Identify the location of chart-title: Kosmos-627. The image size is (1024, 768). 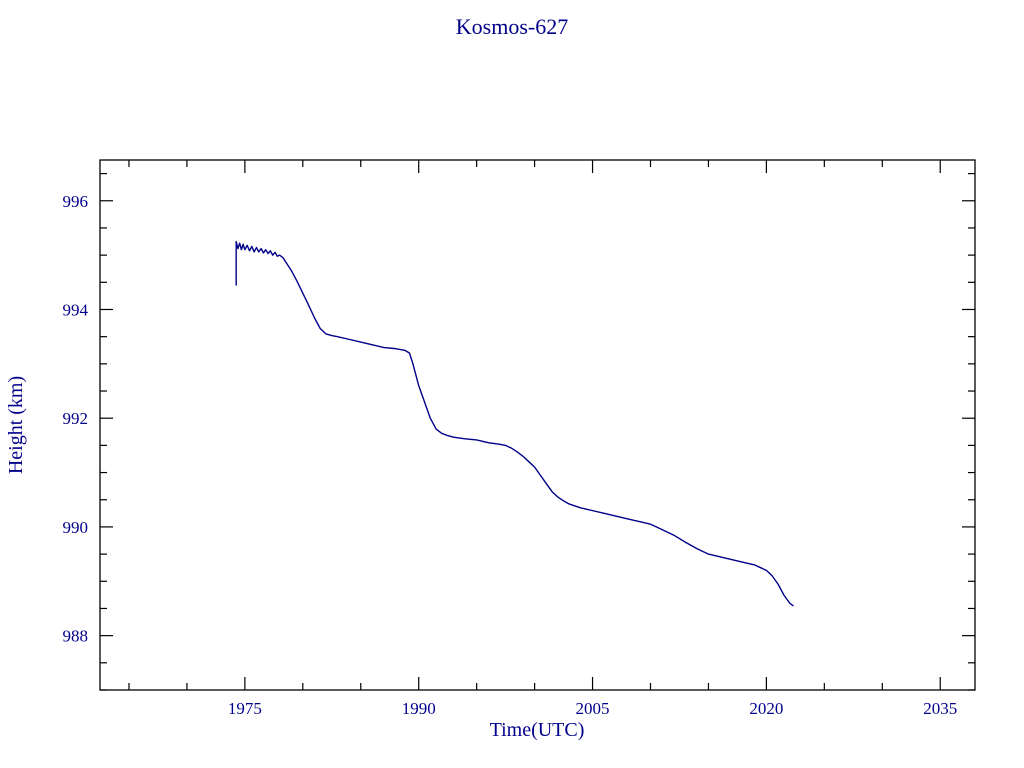
(512, 26).